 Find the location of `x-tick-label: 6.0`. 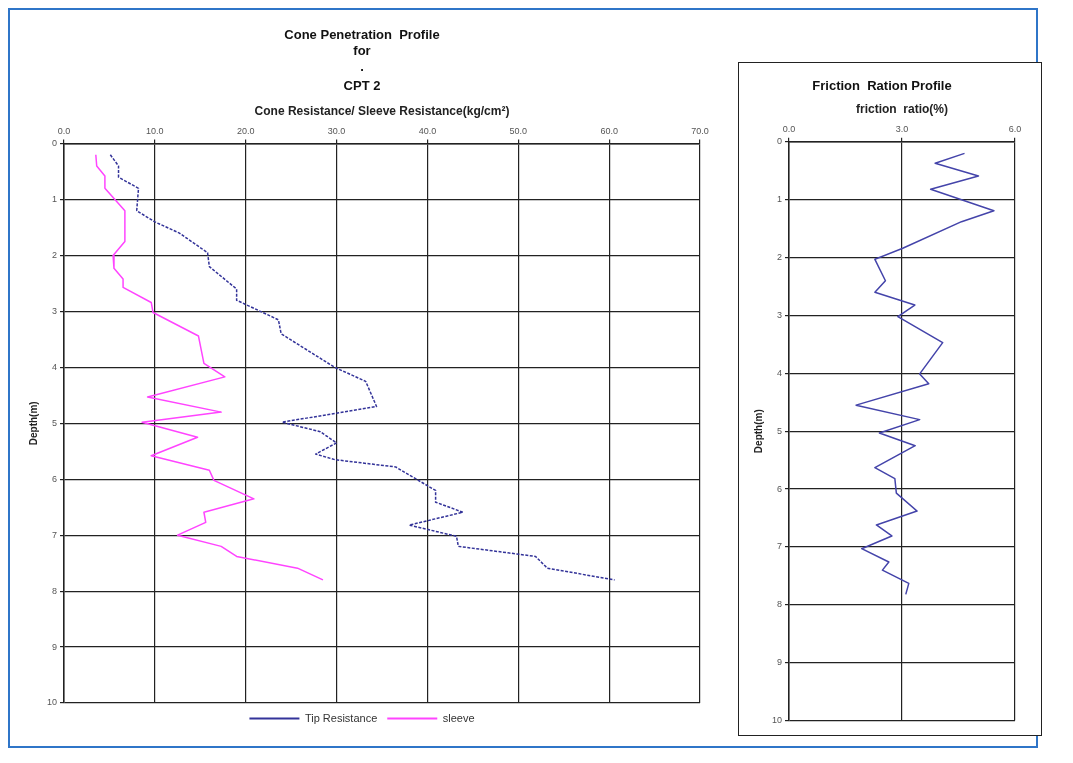

x-tick-label: 6.0 is located at coordinates (1015, 128).